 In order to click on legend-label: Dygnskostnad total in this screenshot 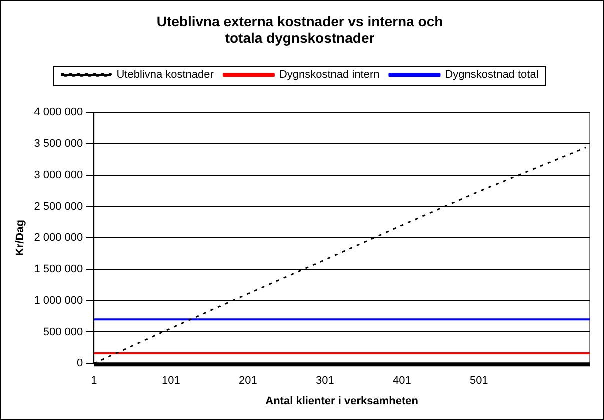, I will do `click(492, 75)`.